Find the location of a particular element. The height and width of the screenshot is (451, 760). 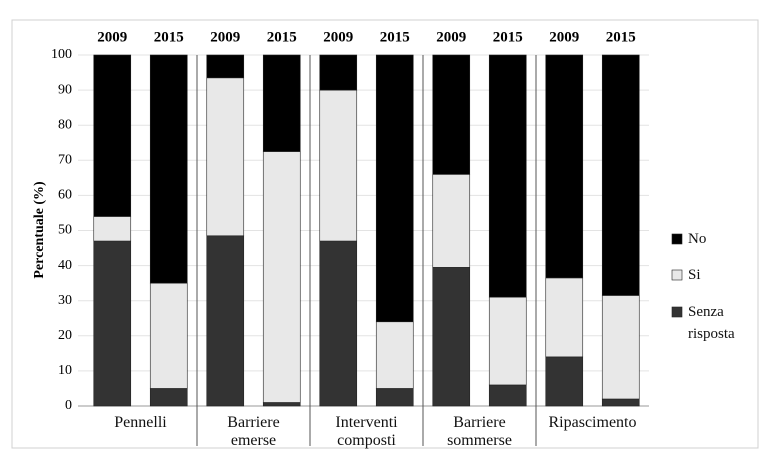

group-label: Interventi composti is located at coordinates (366, 431).